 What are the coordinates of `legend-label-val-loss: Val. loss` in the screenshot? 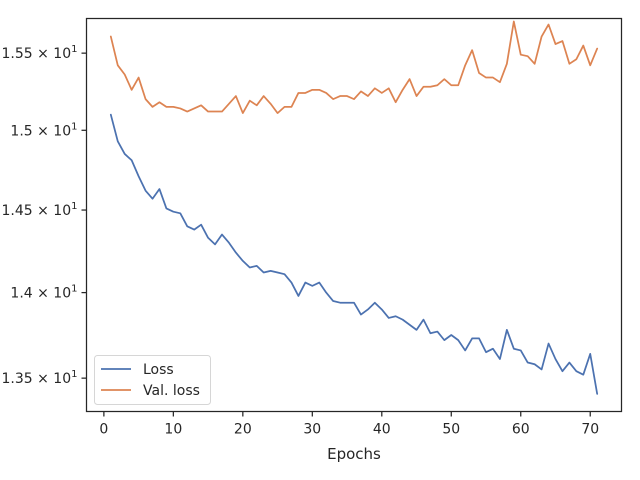 It's located at (171, 391).